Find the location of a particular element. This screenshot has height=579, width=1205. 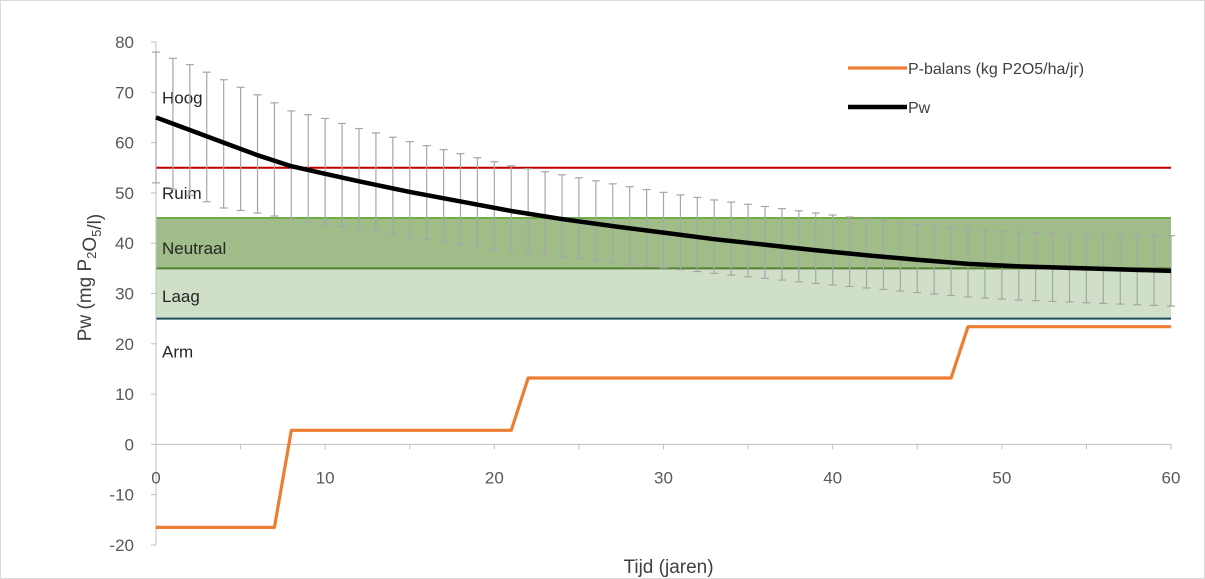

y-axis-title-part: Pw (mg P is located at coordinates (85, 300).